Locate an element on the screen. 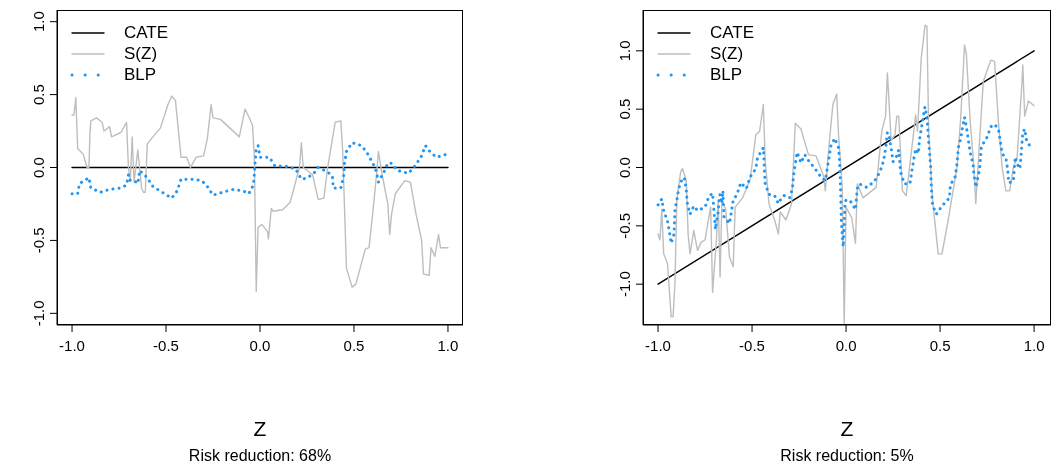 The height and width of the screenshot is (471, 1057). text: Risk reduction: 68% is located at coordinates (260, 456).